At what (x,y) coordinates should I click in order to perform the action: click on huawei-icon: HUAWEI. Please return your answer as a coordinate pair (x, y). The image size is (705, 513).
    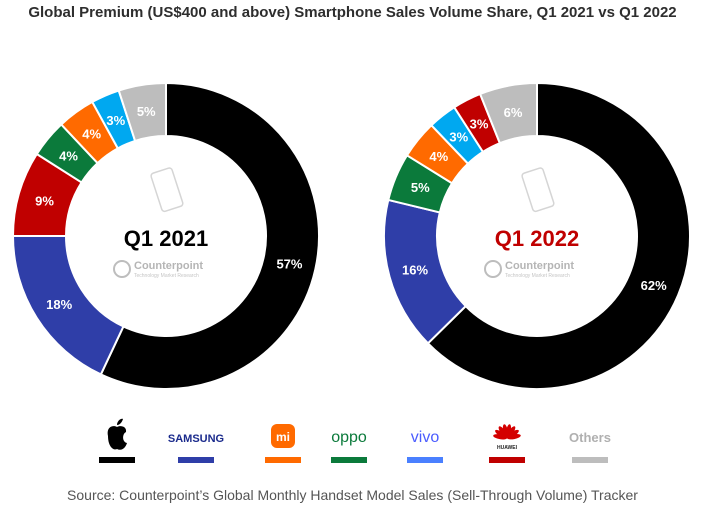
    Looking at the image, I should click on (507, 437).